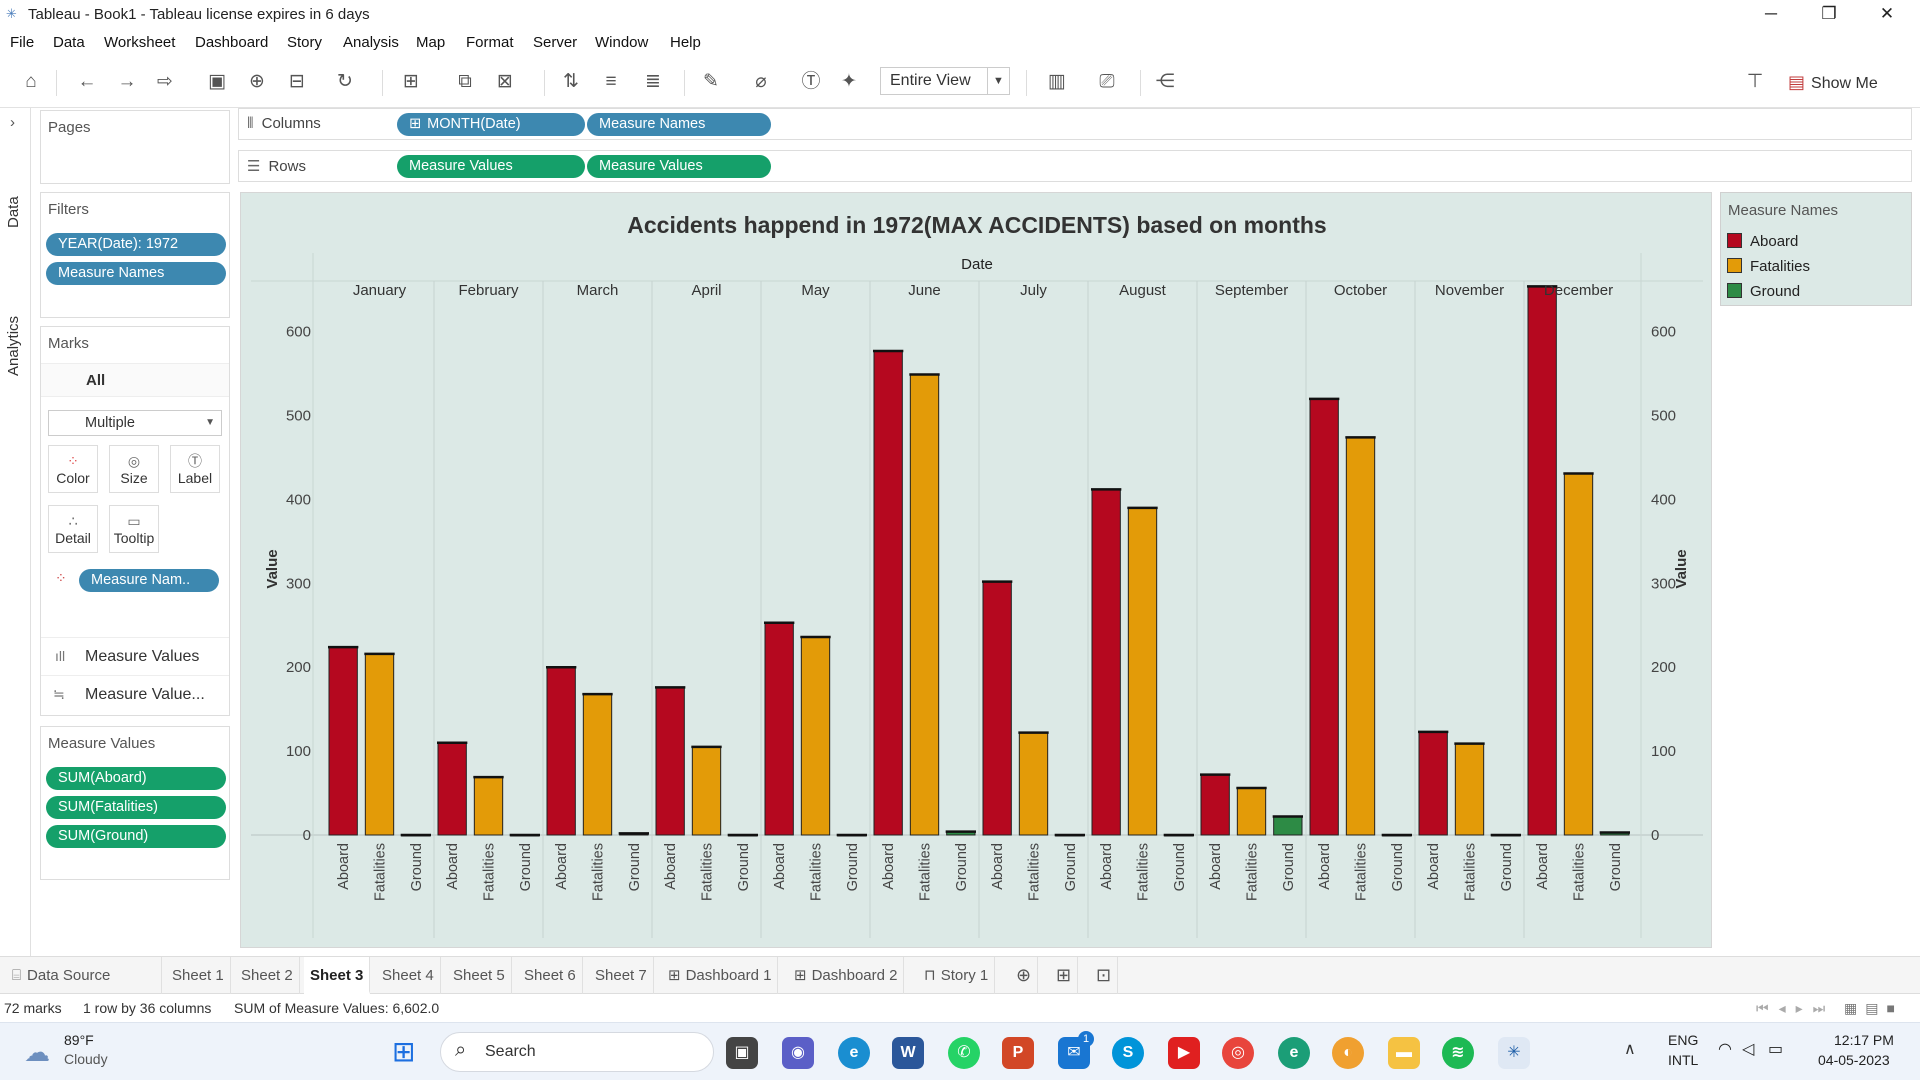 The height and width of the screenshot is (1080, 1920). Describe the element at coordinates (136, 244) in the screenshot. I see `filter-pill-year: YEAR(Date): 1972` at that location.